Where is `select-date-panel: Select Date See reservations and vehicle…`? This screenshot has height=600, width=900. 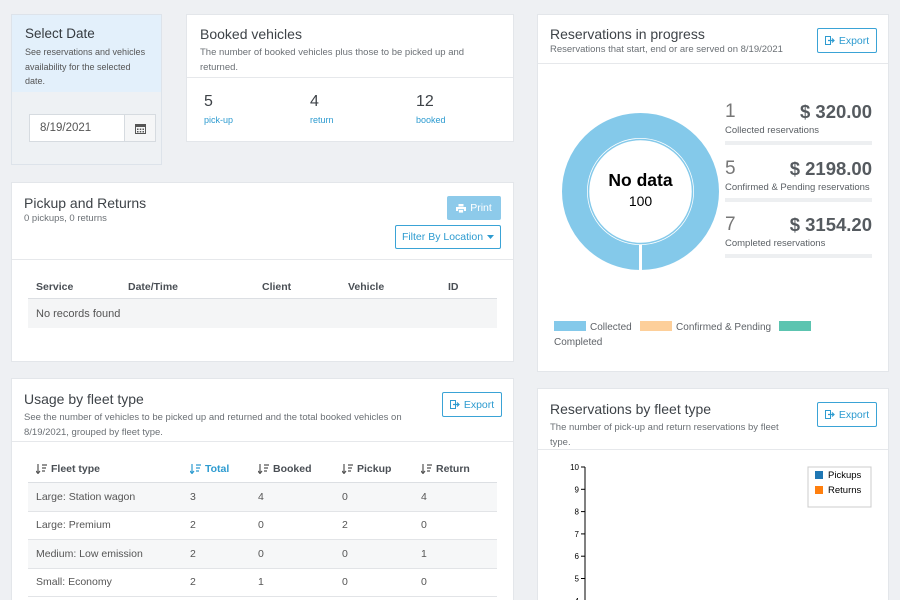
select-date-panel: Select Date See reservations and vehicle… is located at coordinates (86, 89).